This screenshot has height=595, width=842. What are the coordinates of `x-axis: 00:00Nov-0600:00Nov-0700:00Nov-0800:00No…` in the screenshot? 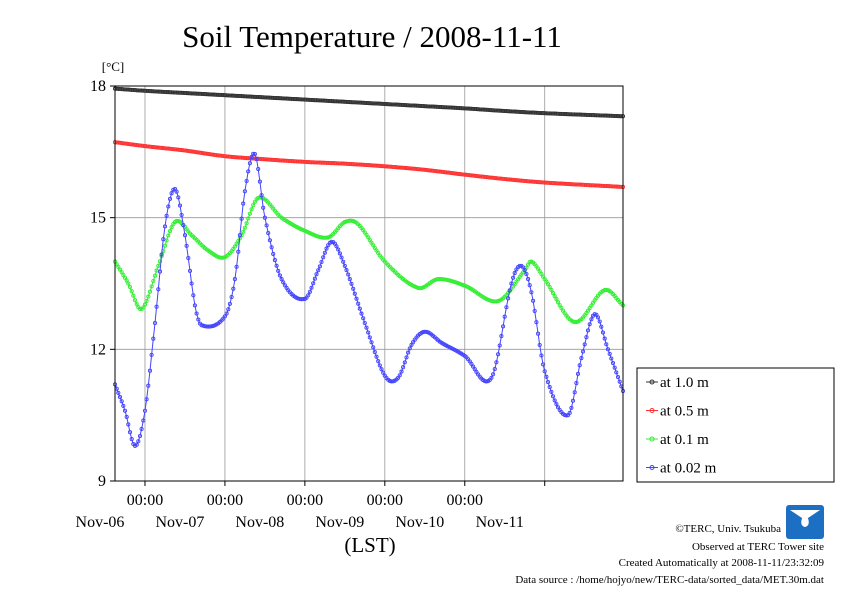 It's located at (311, 506).